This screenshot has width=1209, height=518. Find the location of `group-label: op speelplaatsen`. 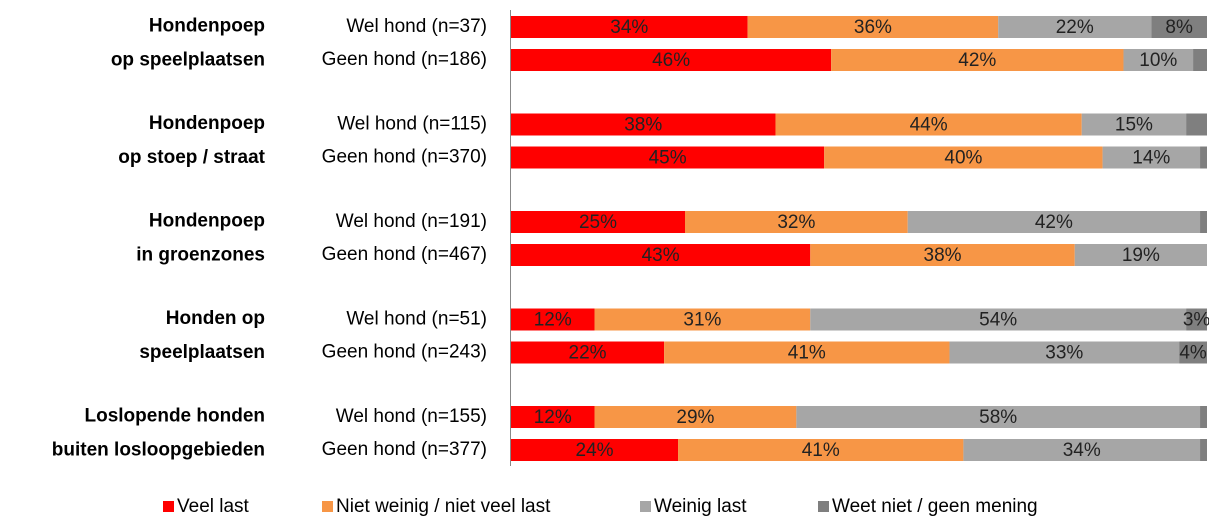

group-label: op speelplaatsen is located at coordinates (188, 60).